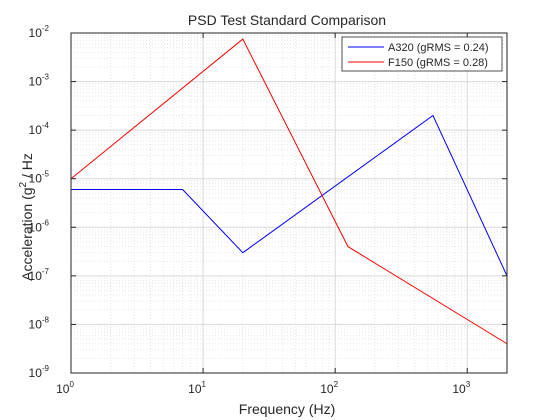 This screenshot has width=560, height=420. What do you see at coordinates (438, 63) in the screenshot?
I see `legend-label: F150 (gRMS = 0.28)` at bounding box center [438, 63].